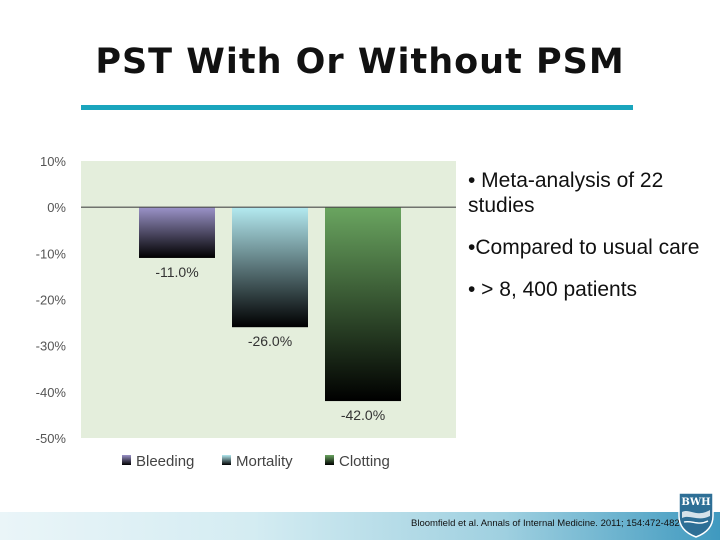  I want to click on data-label: -26.0%, so click(270, 341).